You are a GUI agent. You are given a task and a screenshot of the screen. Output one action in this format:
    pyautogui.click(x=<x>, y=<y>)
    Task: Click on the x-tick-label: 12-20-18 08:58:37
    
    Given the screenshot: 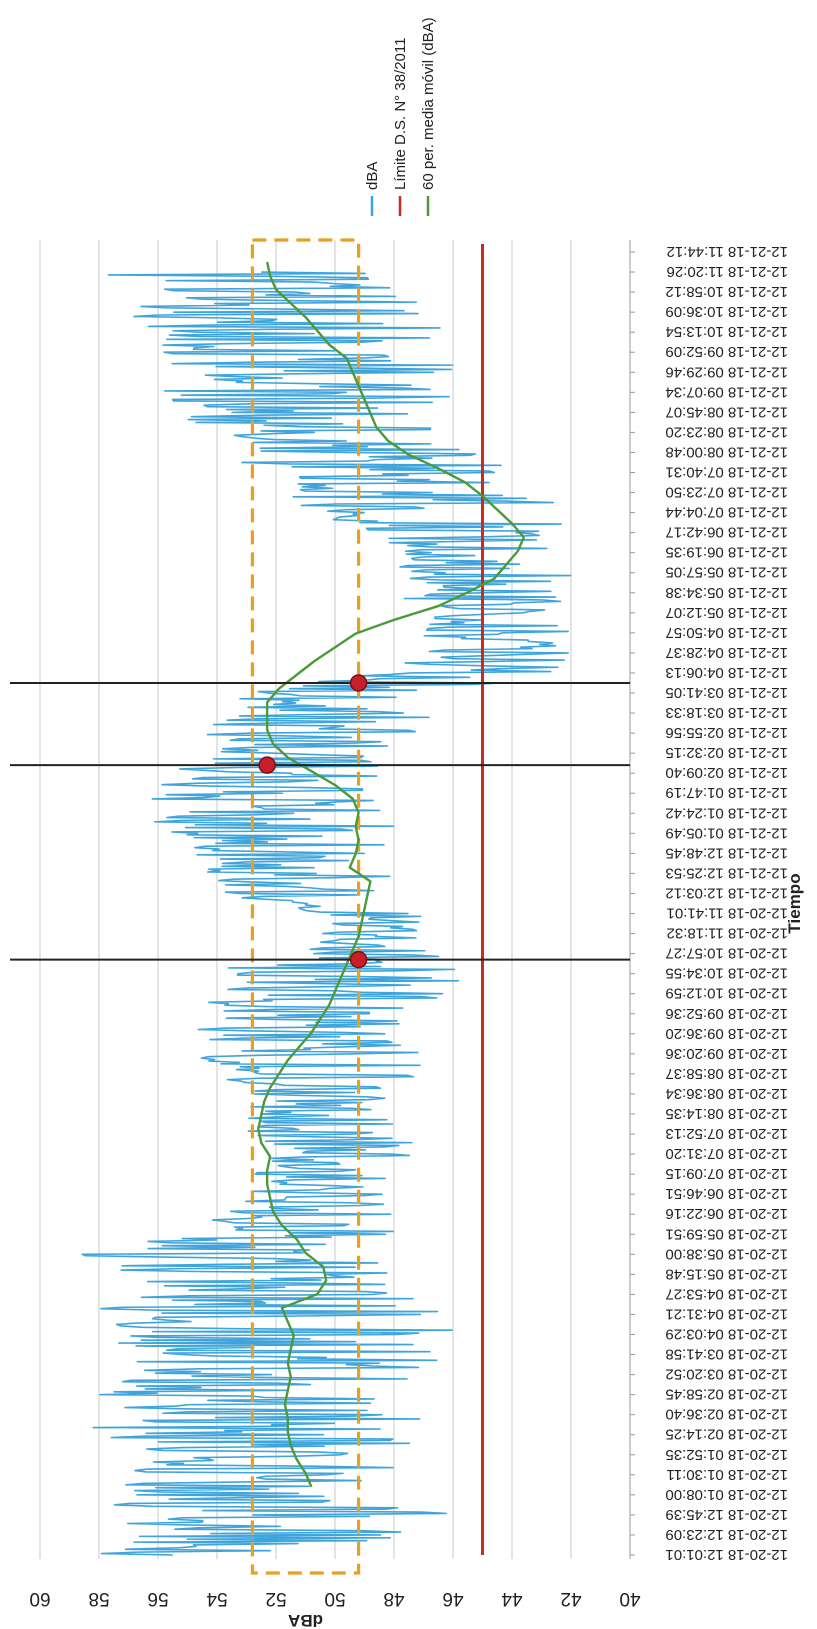 What is the action you would take?
    pyautogui.click(x=726, y=1073)
    